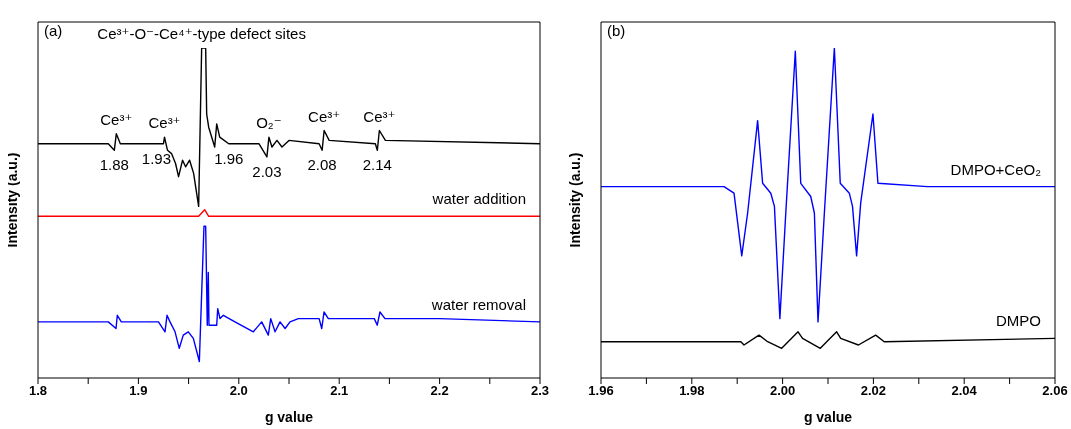 The height and width of the screenshot is (429, 1071). Describe the element at coordinates (782, 391) in the screenshot. I see `x-tick-label: 2.00` at that location.